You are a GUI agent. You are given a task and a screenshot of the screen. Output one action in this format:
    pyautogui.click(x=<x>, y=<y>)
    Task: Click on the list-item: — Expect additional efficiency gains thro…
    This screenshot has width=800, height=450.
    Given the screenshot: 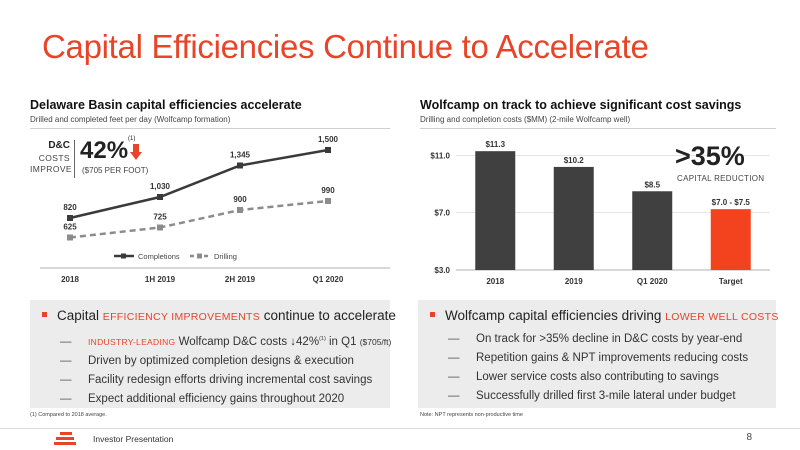 What is the action you would take?
    pyautogui.click(x=225, y=399)
    